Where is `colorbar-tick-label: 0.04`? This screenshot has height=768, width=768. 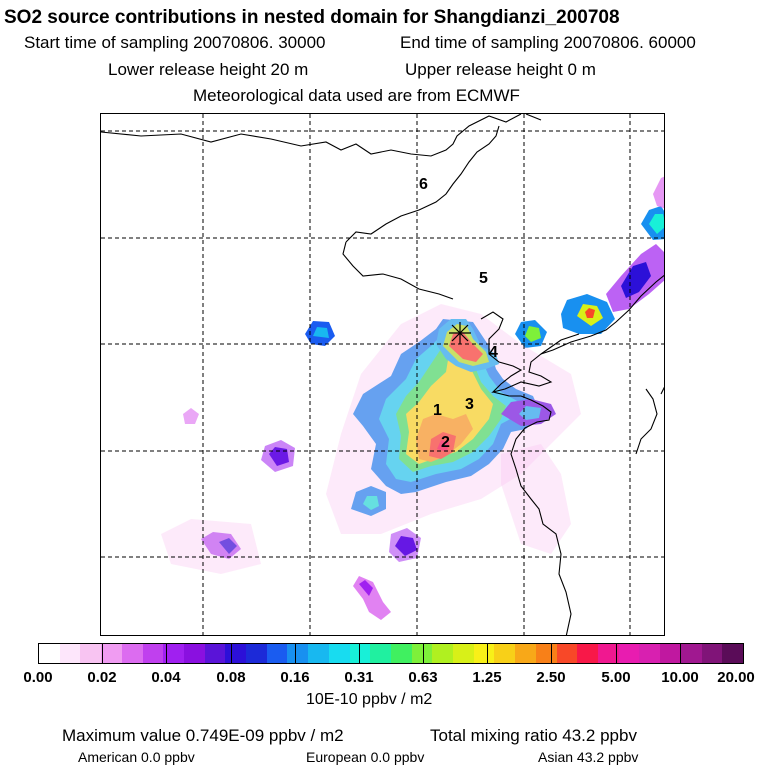 colorbar-tick-label: 0.04 is located at coordinates (166, 677).